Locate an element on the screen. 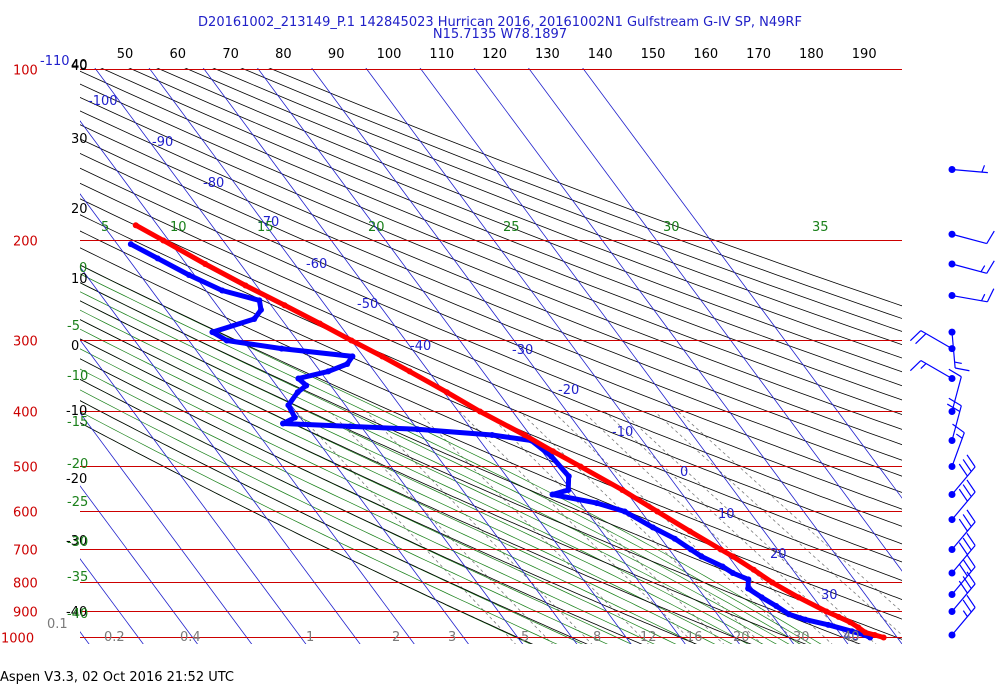  dry-adiabat-label: -20 is located at coordinates (76, 479).